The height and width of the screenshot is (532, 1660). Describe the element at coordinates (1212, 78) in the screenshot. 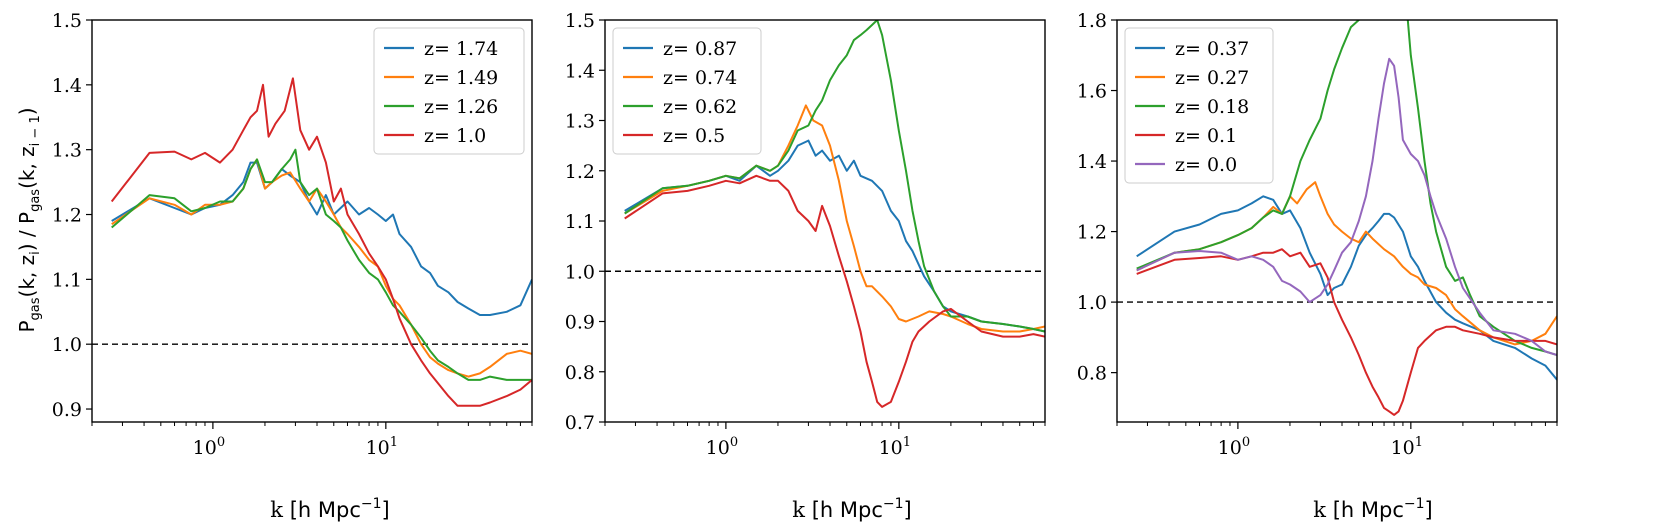

I see `legend-label: z= 0.27` at that location.